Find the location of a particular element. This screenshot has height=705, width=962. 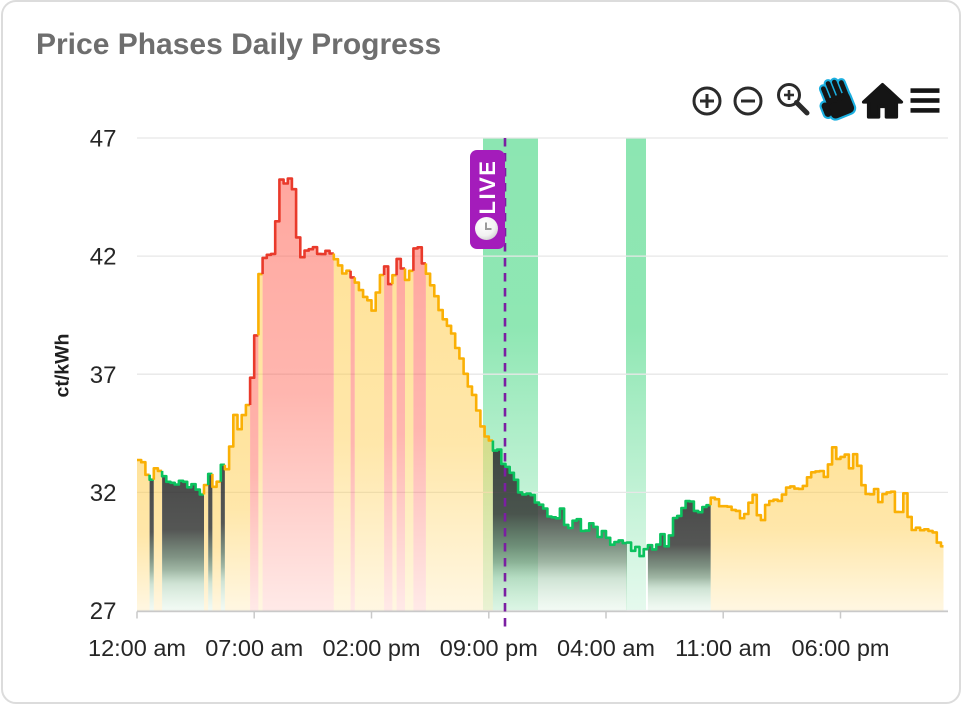

svg-text: 12:00 am is located at coordinates (137, 648).